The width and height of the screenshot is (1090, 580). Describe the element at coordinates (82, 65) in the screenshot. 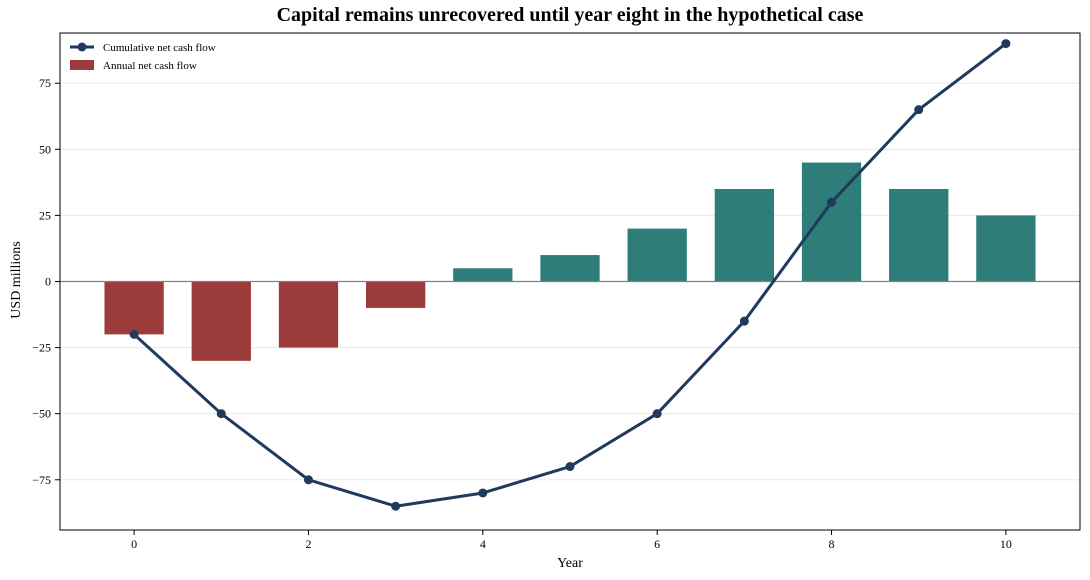

I see `legend-bar-swatch` at that location.